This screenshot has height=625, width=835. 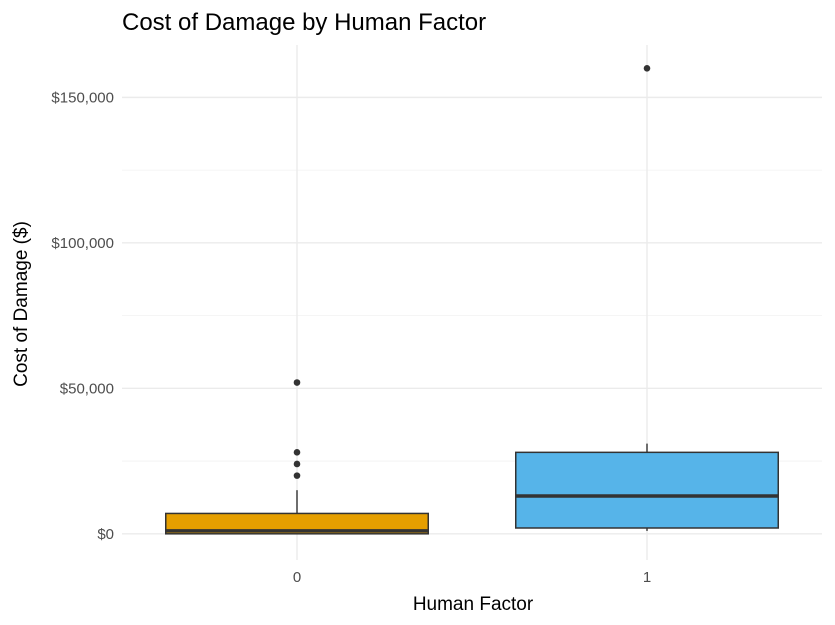 What do you see at coordinates (647, 577) in the screenshot?
I see `x-tick-label: 1` at bounding box center [647, 577].